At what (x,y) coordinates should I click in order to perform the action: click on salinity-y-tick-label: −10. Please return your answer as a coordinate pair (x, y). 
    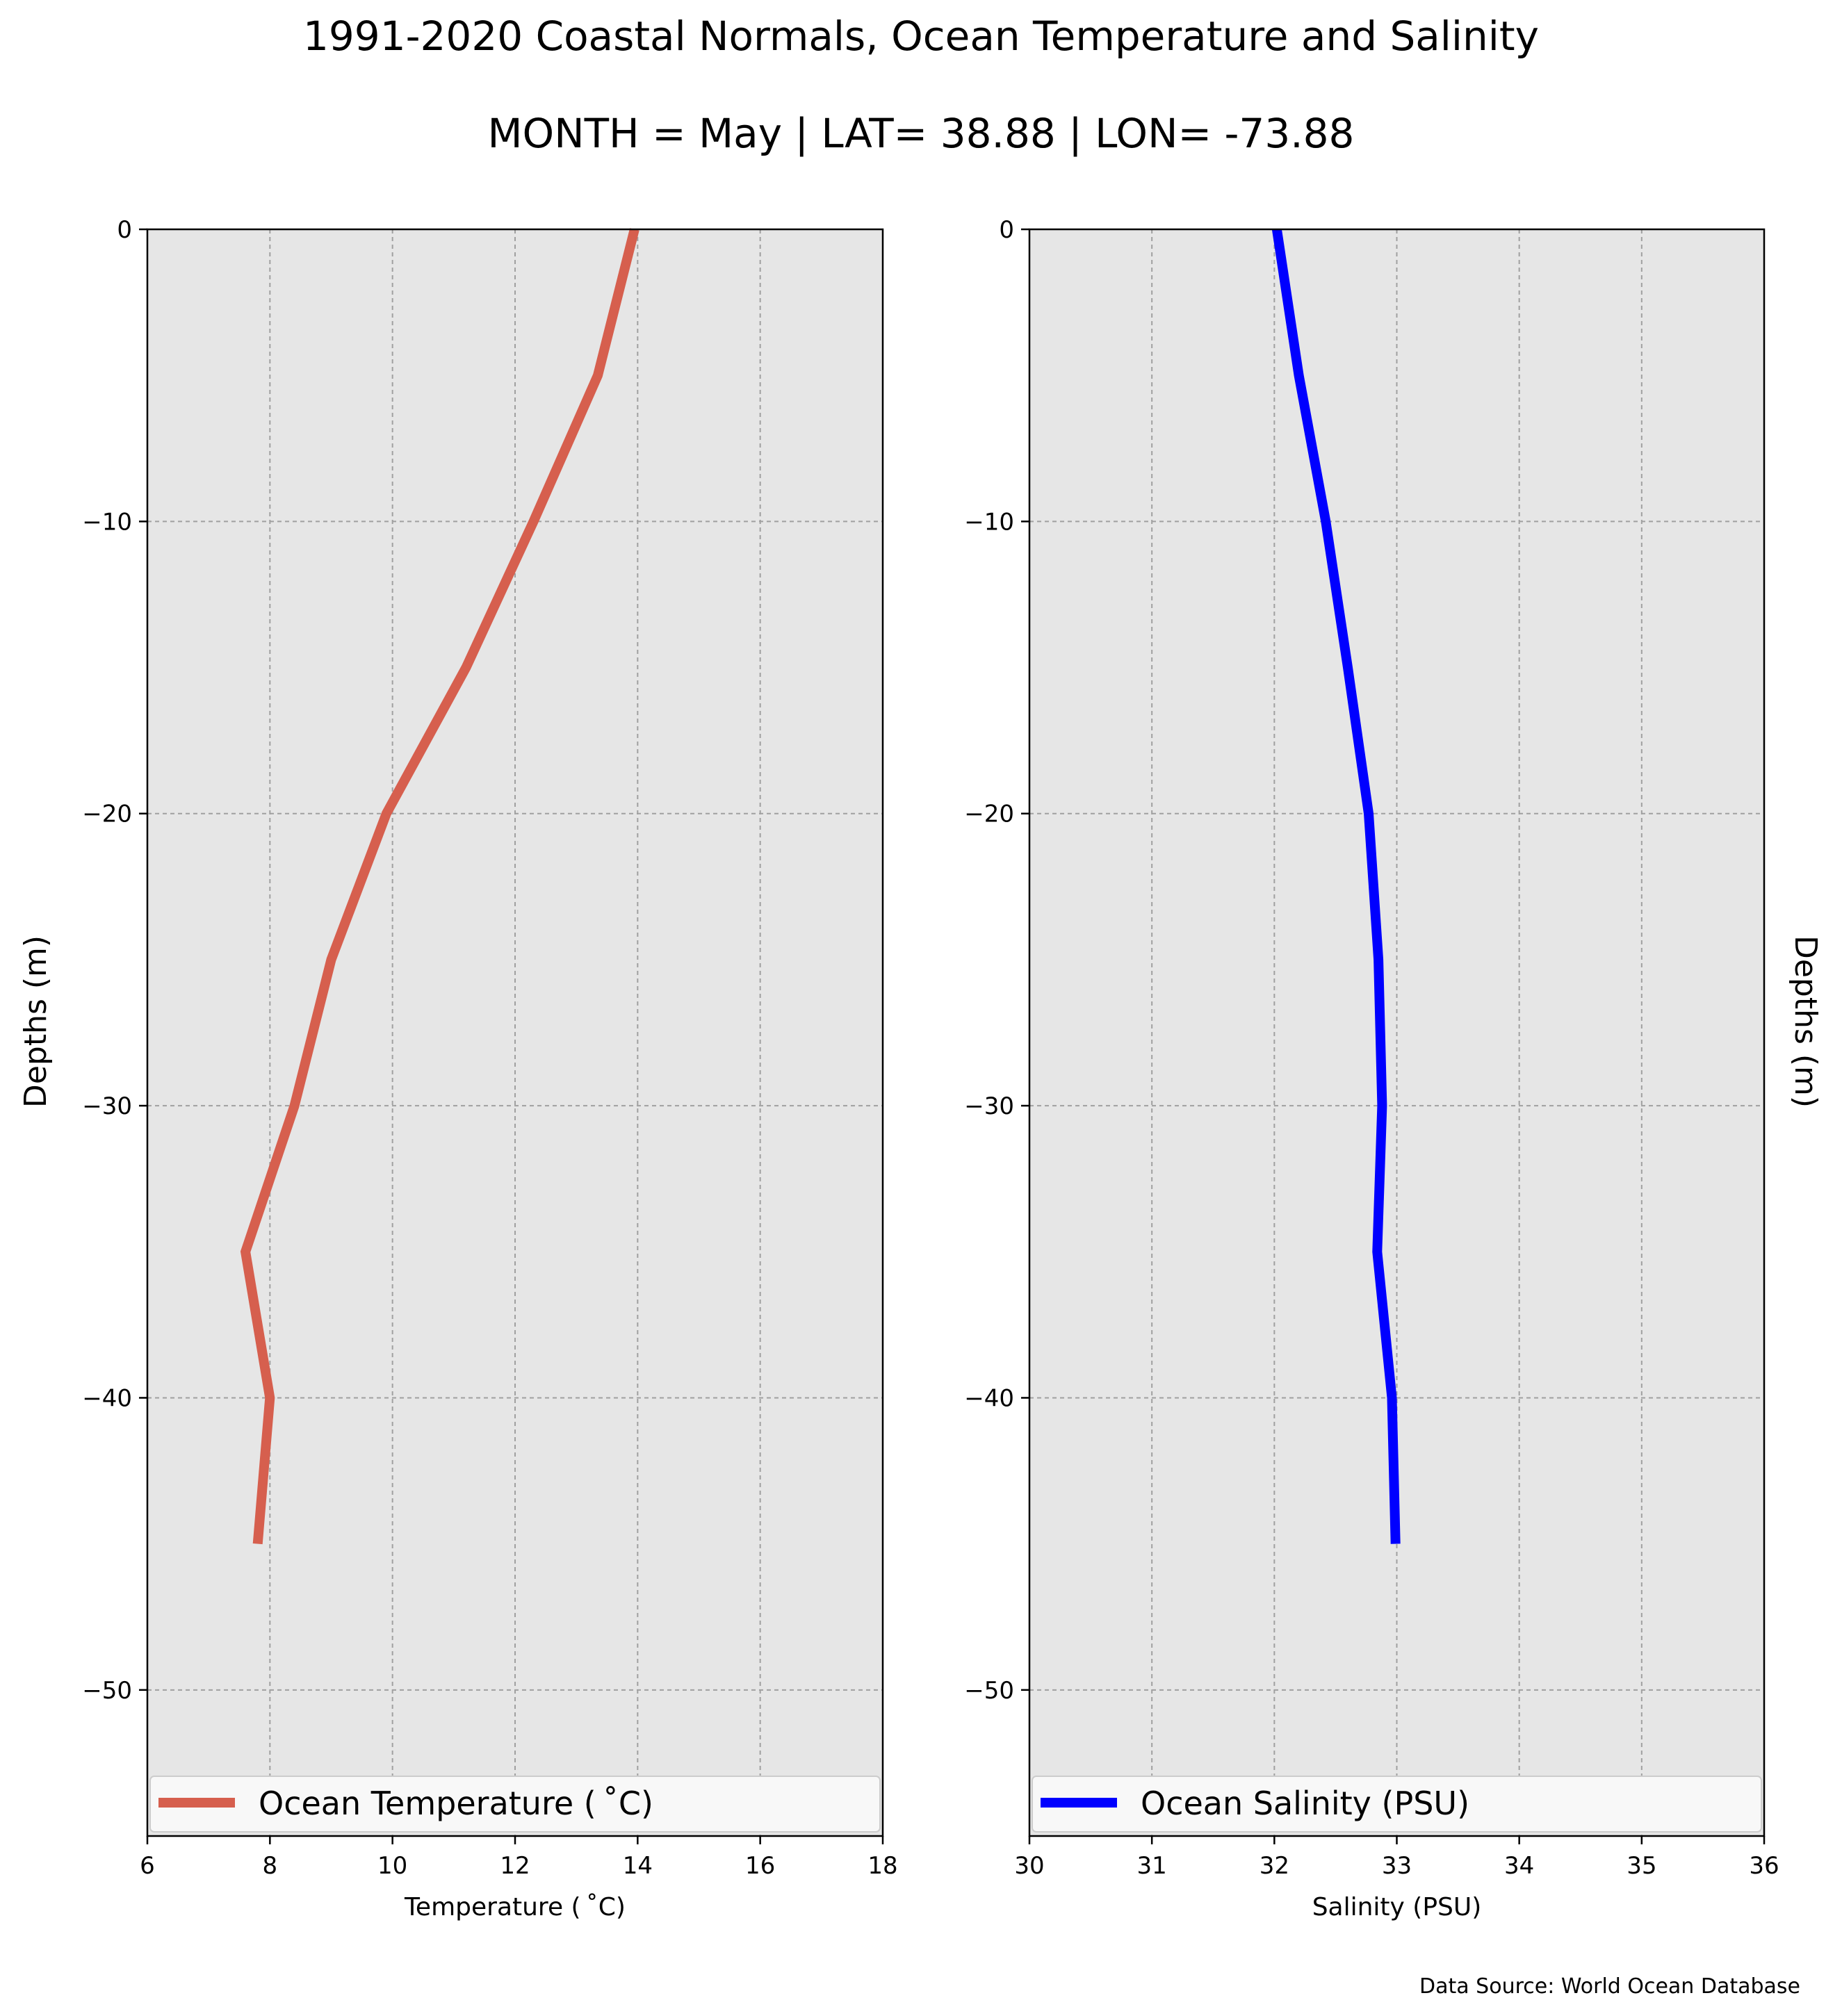
    Looking at the image, I should click on (989, 522).